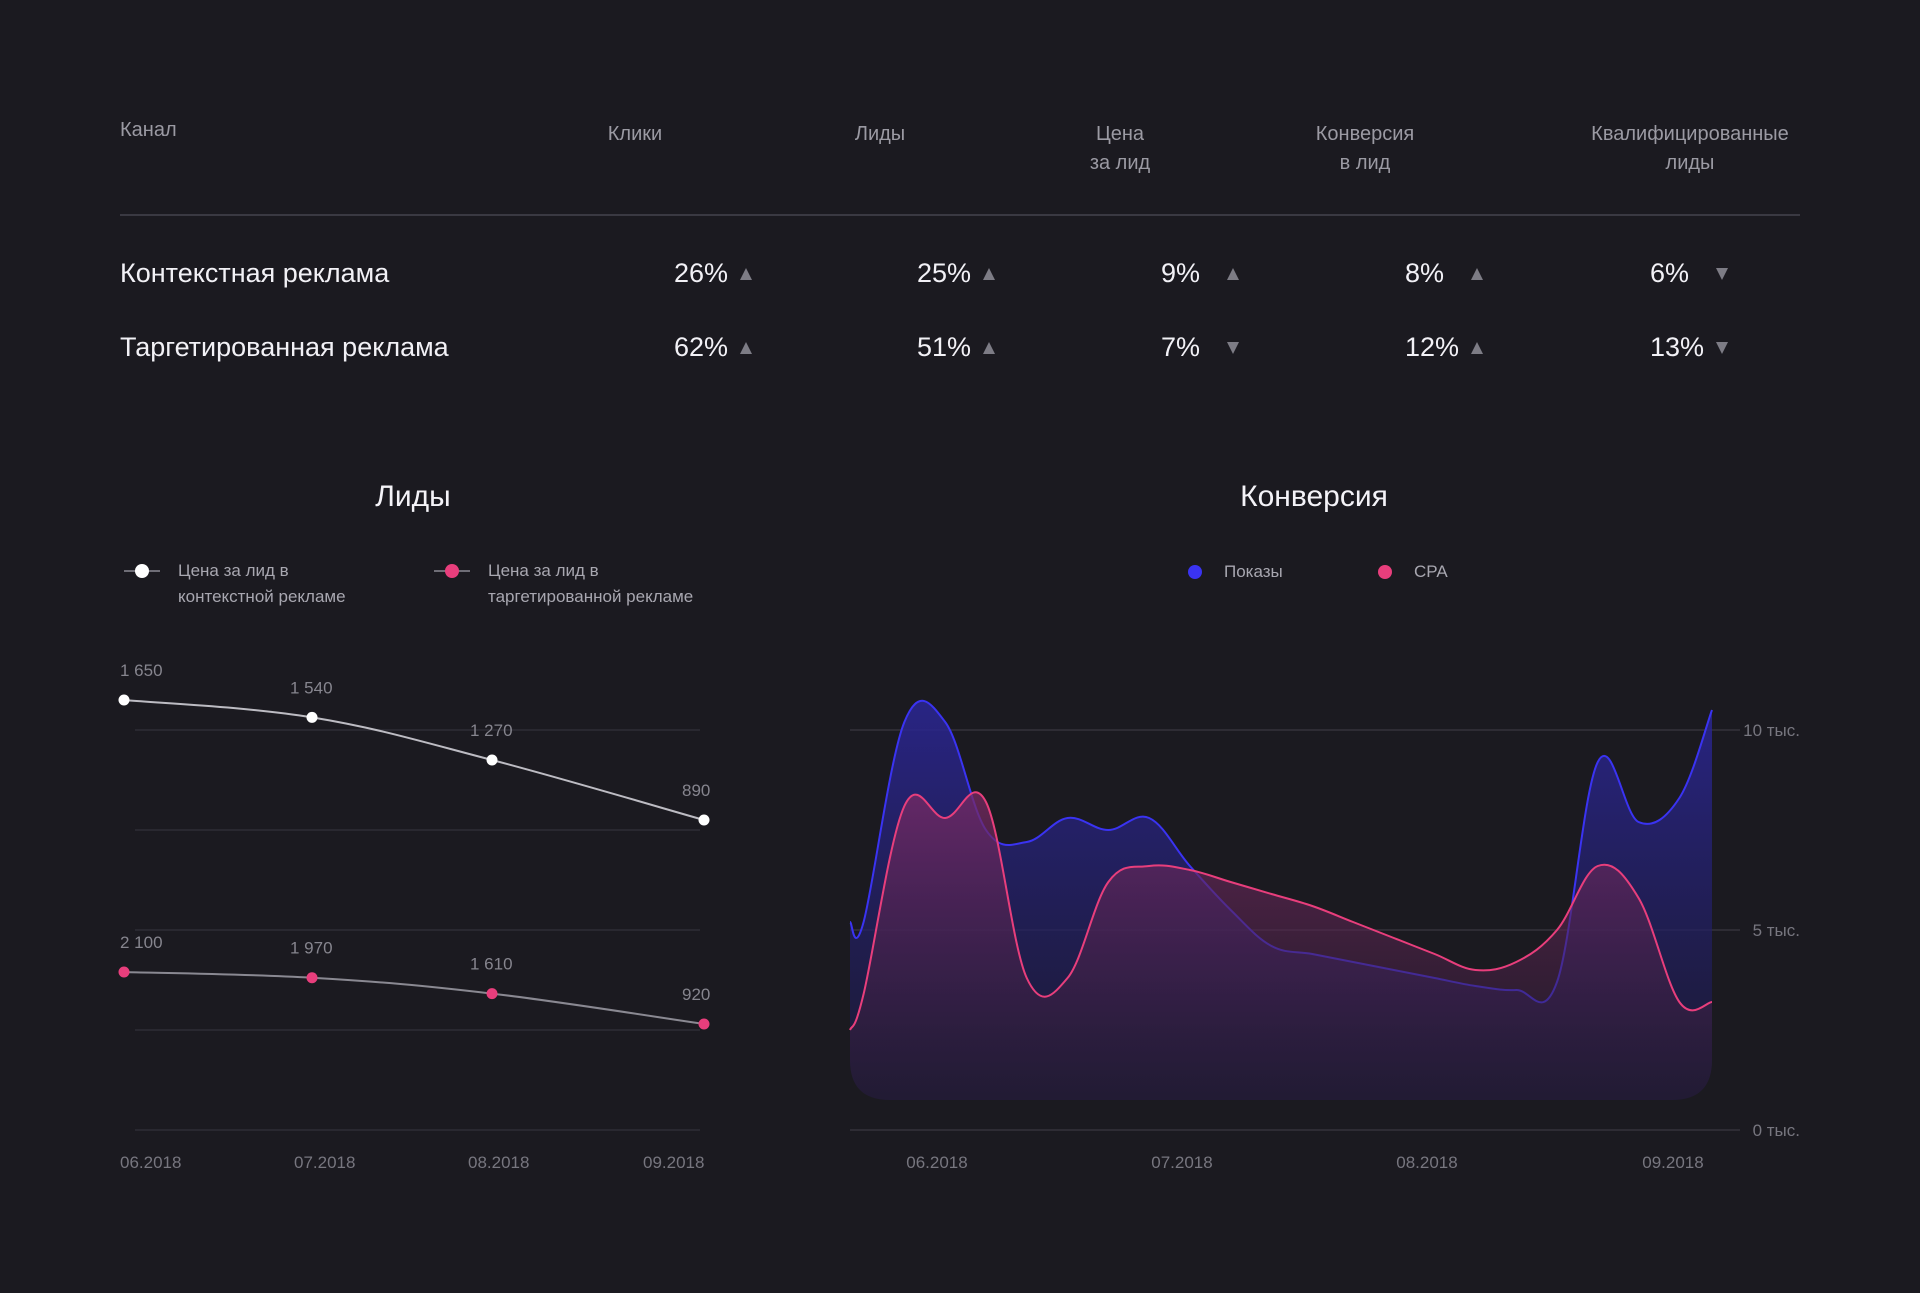  What do you see at coordinates (635, 134) in the screenshot?
I see `header-clicks: Клики` at bounding box center [635, 134].